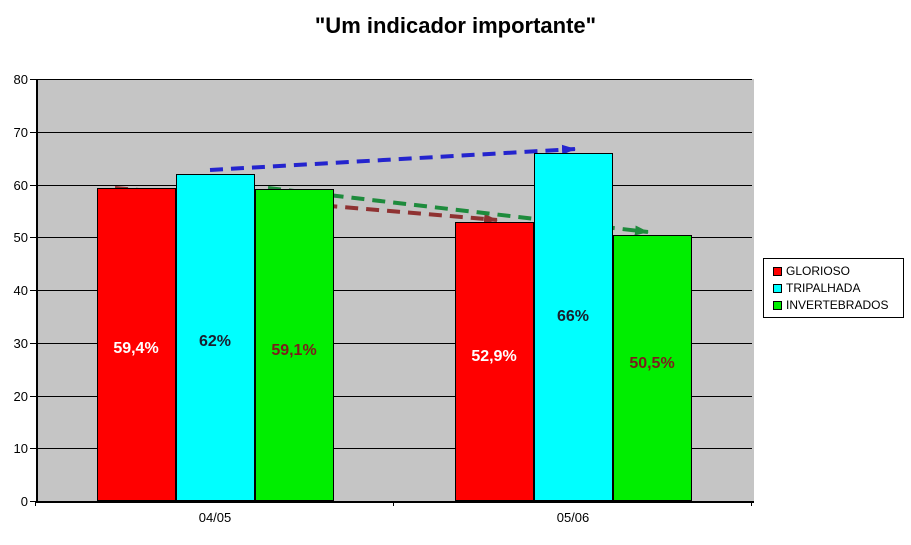 The height and width of the screenshot is (545, 911). Describe the element at coordinates (20, 448) in the screenshot. I see `y-axis-tick-label: 10` at that location.